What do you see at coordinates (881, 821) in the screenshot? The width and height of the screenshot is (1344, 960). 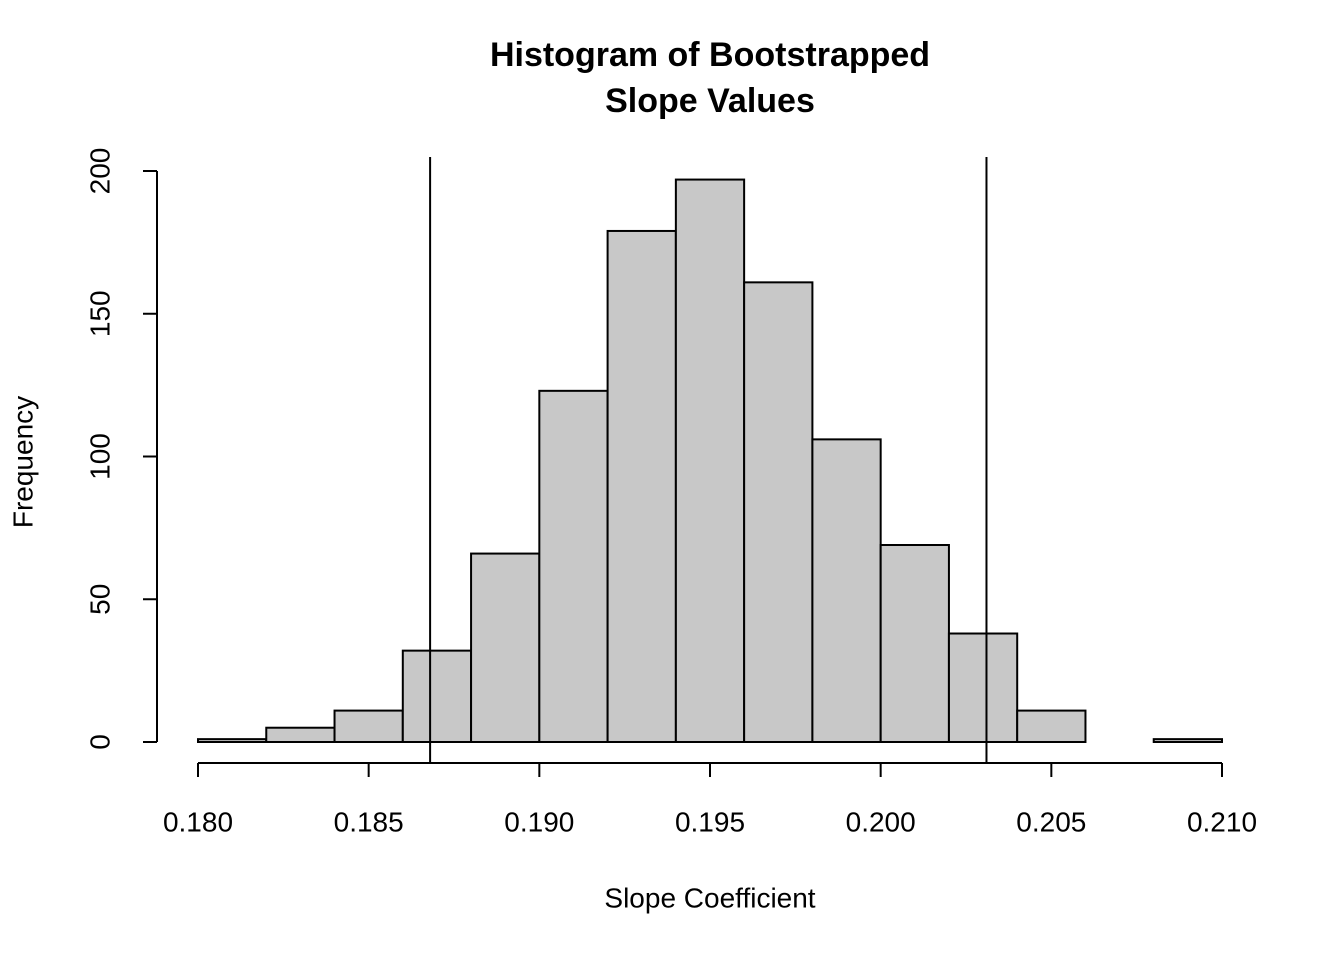 I see `x-tick-label: 0.200` at bounding box center [881, 821].